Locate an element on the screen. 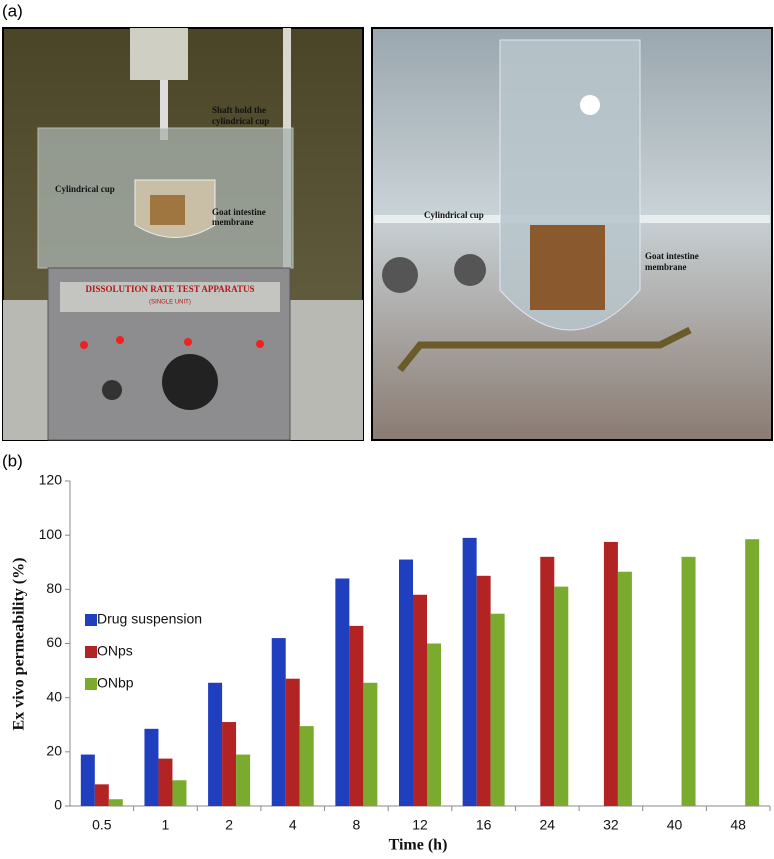  x-tick-label: 8 is located at coordinates (356, 825).